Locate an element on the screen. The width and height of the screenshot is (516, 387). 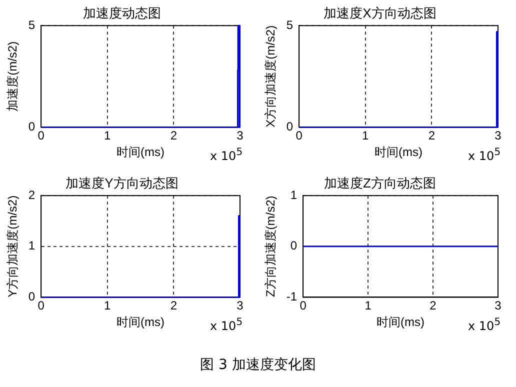
y-axis-title: X方向加速度(m/s2) is located at coordinates (271, 76).